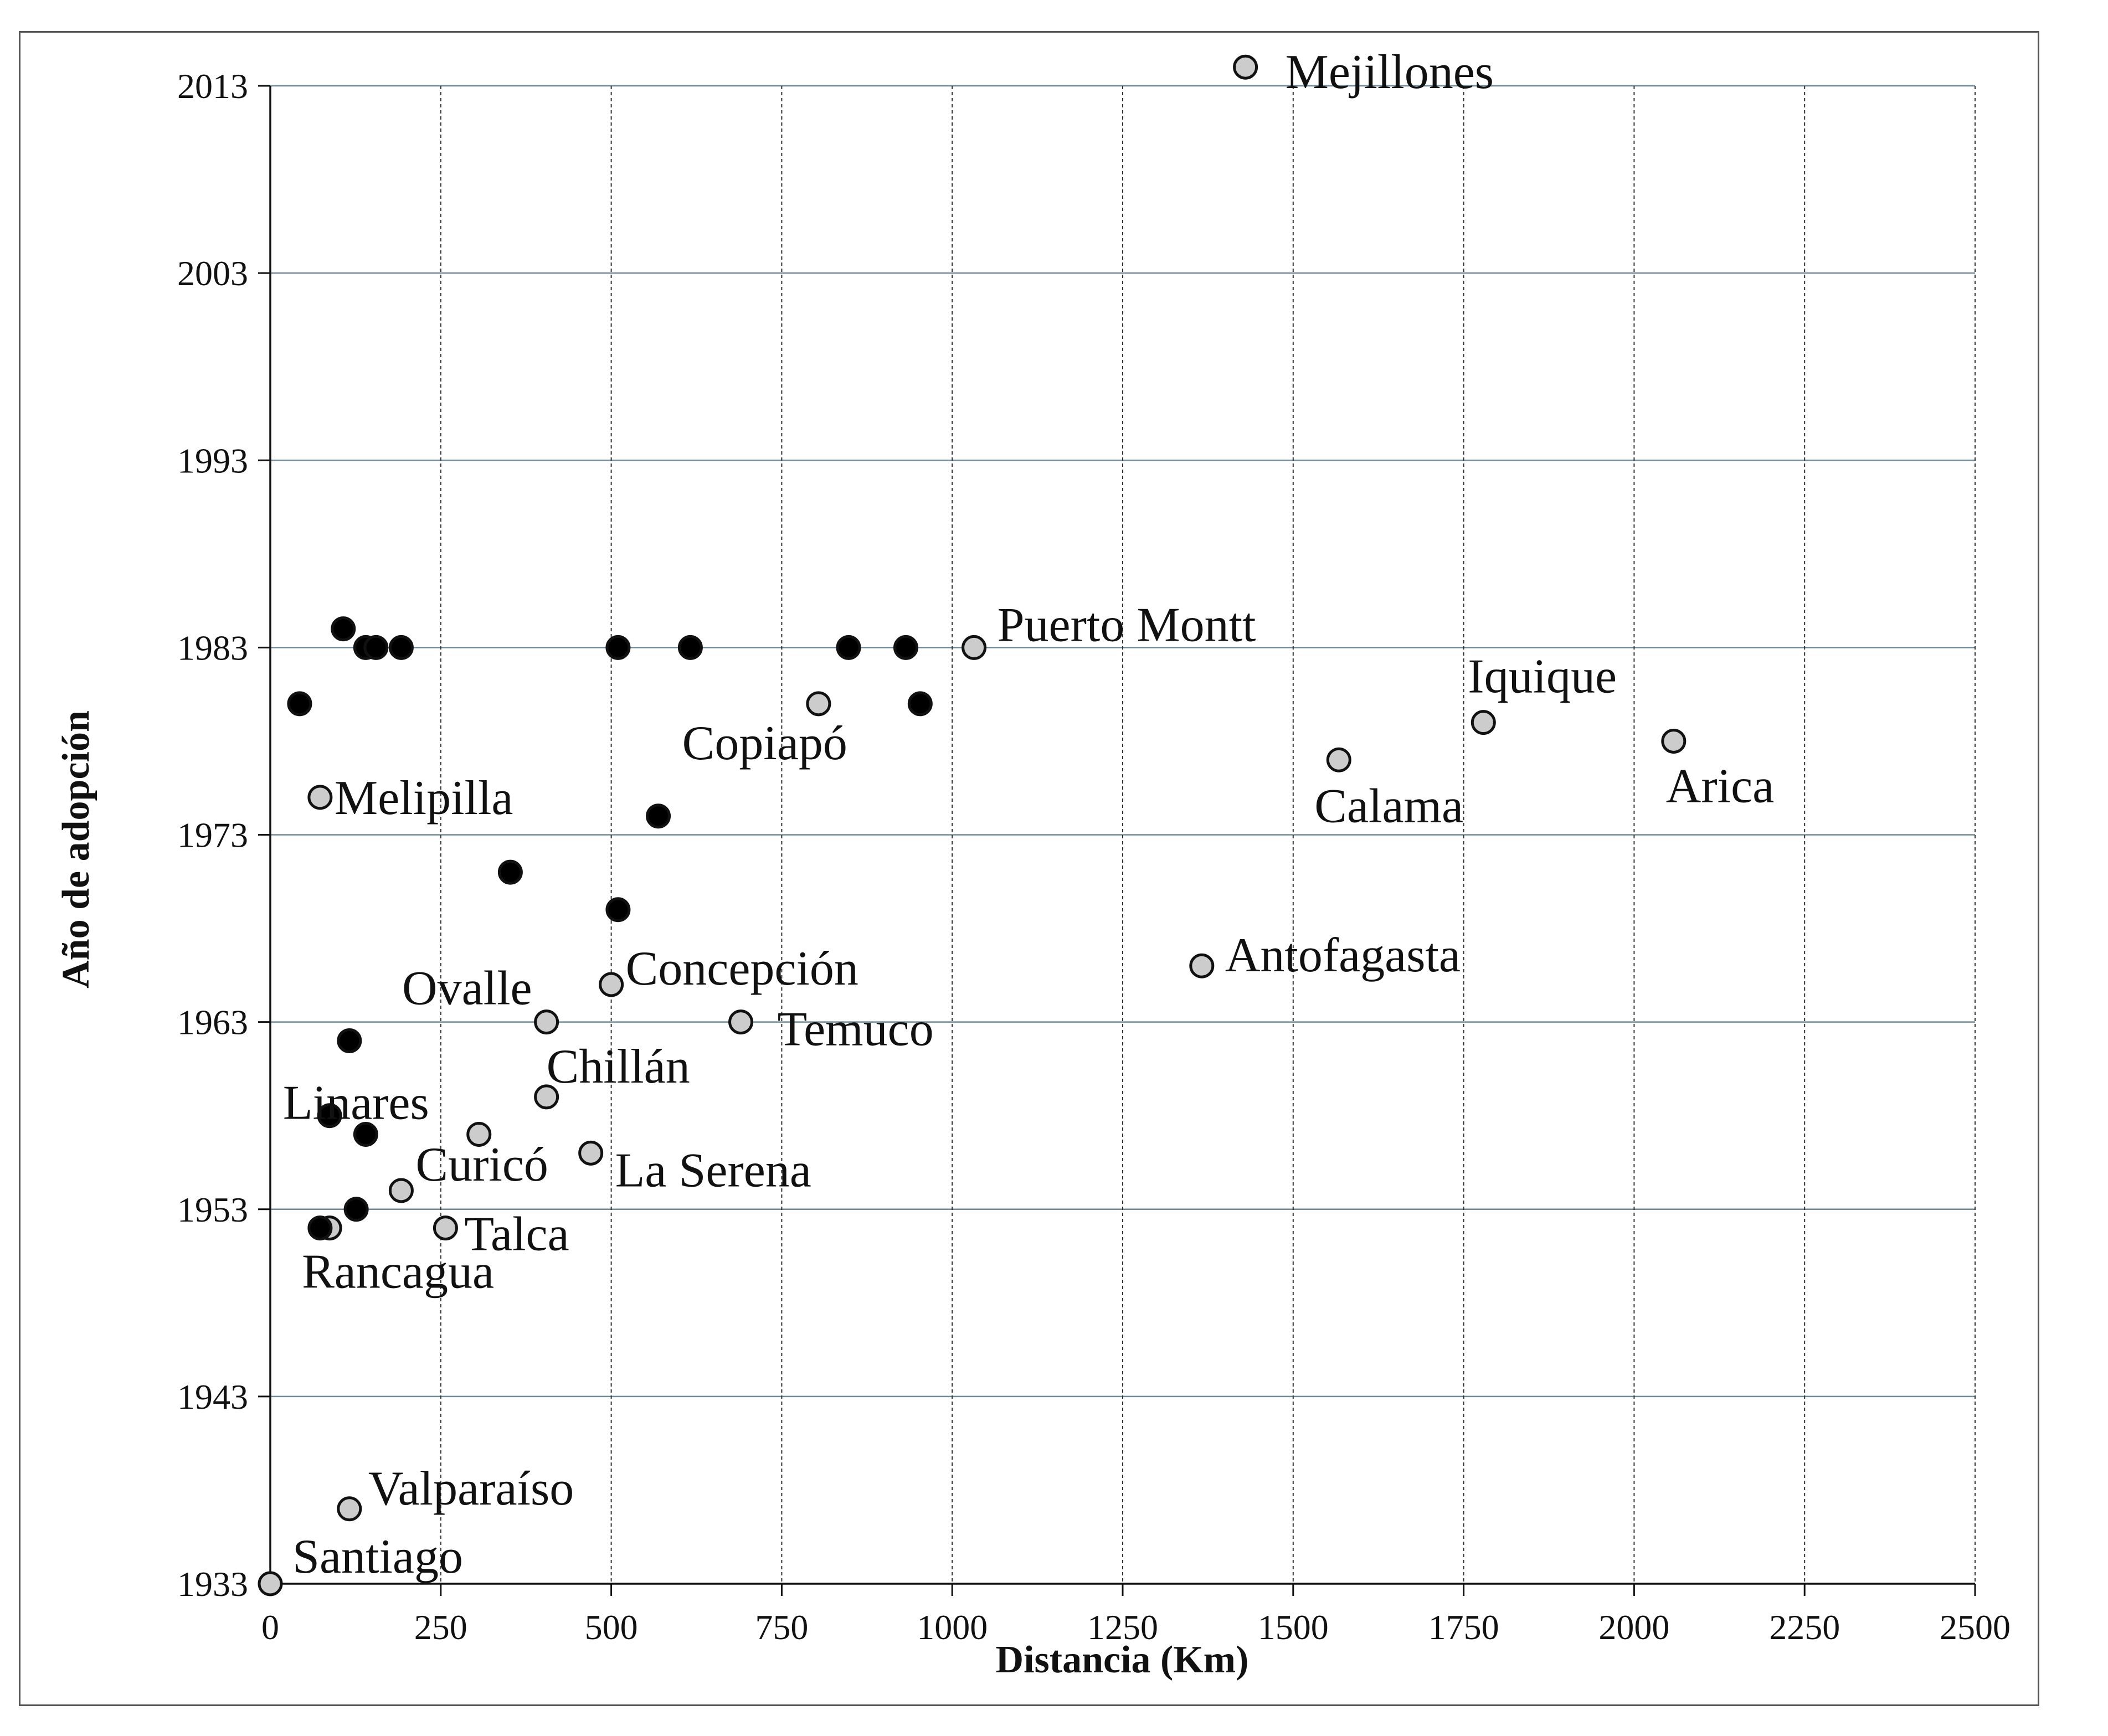 Image resolution: width=2108 pixels, height=1736 pixels. Describe the element at coordinates (76, 849) in the screenshot. I see `y-axis-title: Año de adopción` at that location.